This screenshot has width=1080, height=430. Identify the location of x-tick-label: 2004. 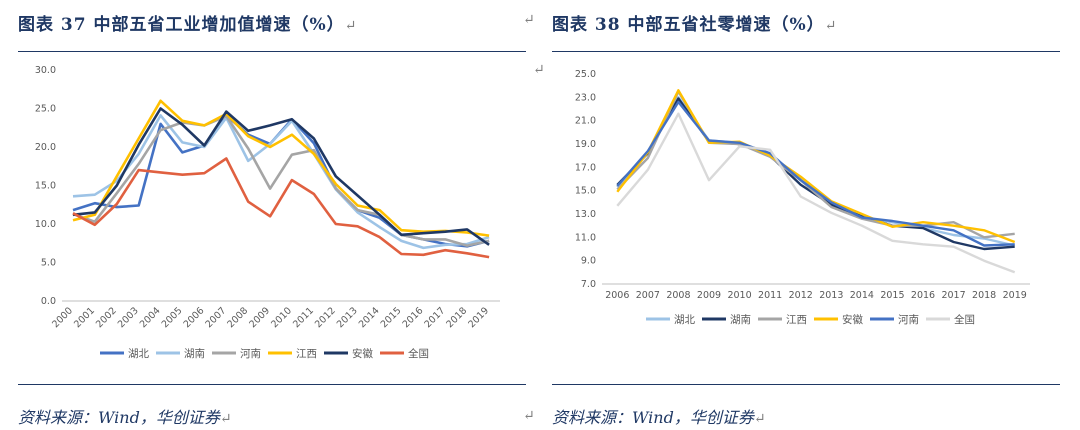
(150, 317).